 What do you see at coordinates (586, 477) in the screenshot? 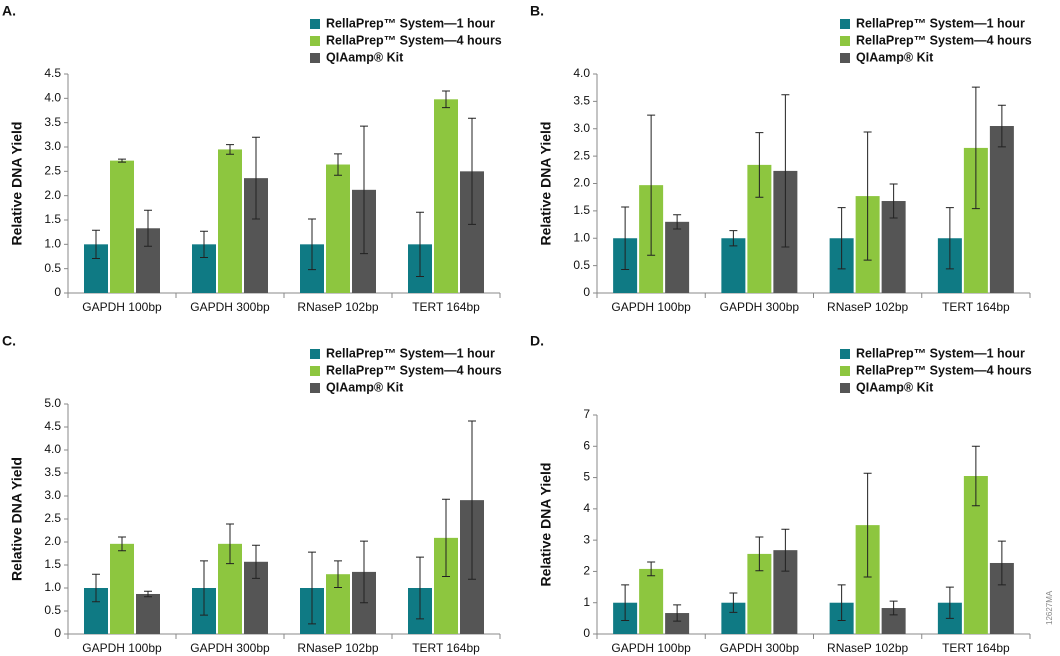
I see `y-tick-label: 5` at bounding box center [586, 477].